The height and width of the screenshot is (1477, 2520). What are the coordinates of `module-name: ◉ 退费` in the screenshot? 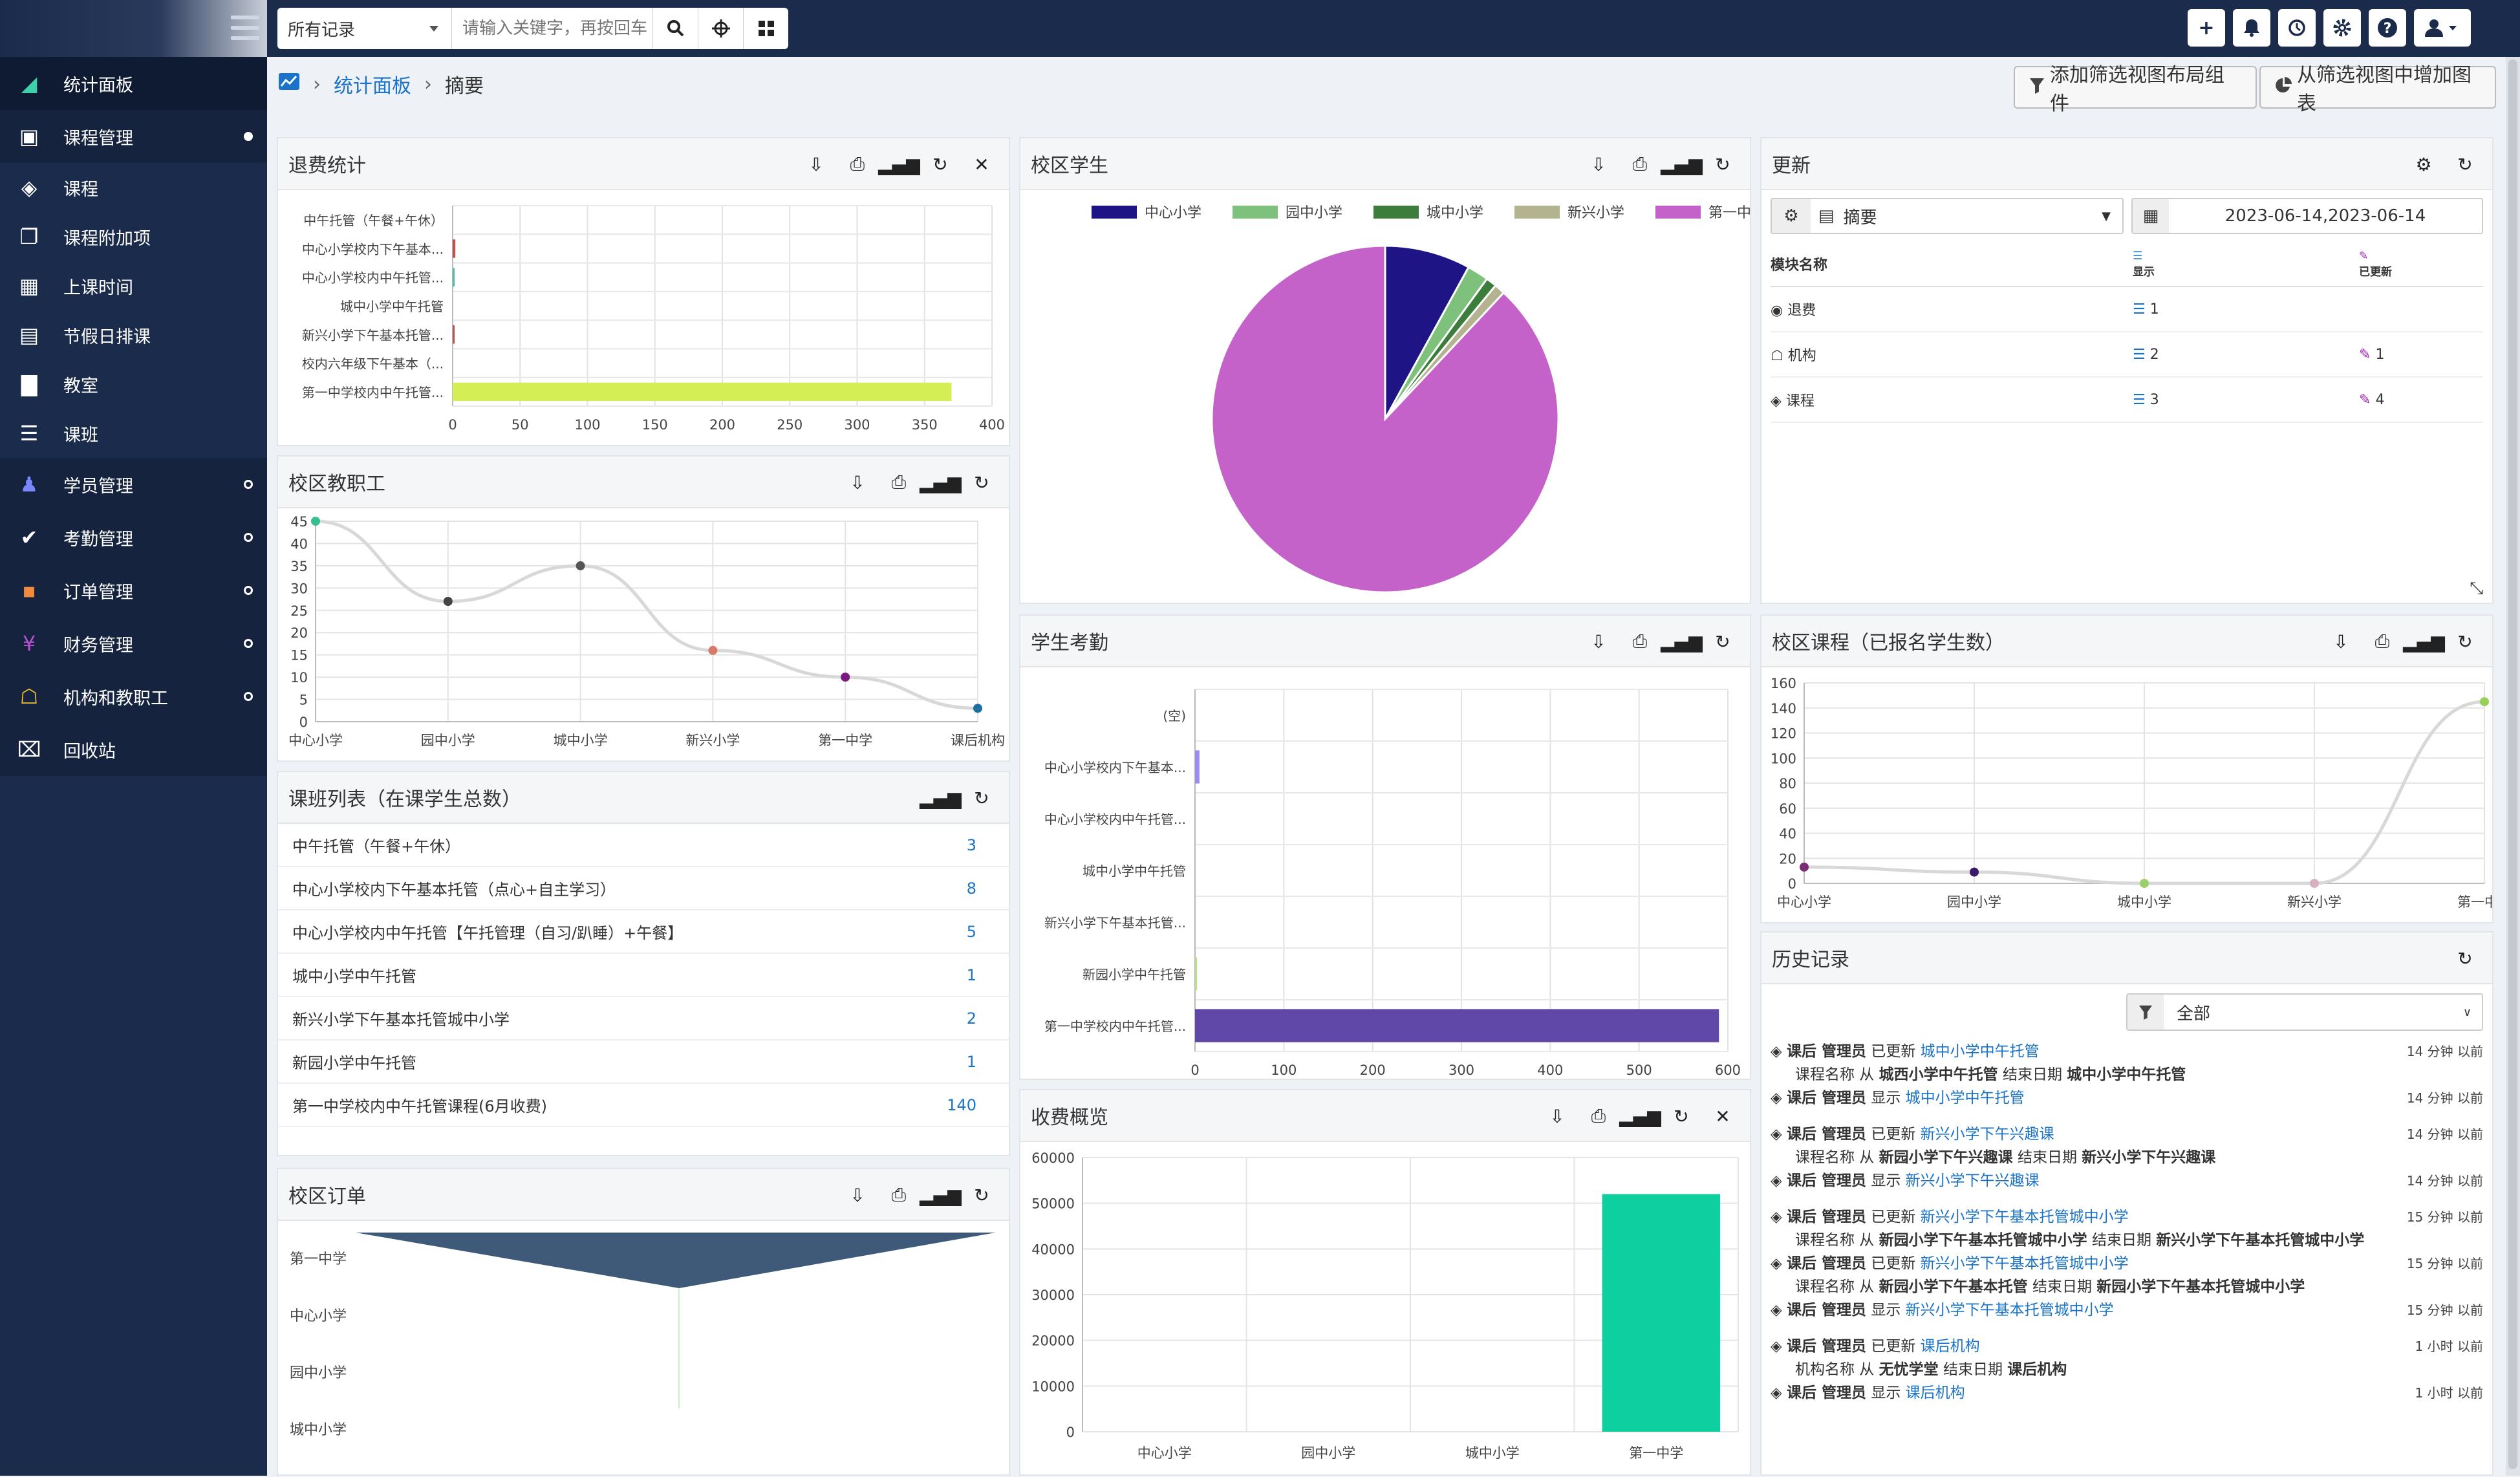 It's located at (1952, 309).